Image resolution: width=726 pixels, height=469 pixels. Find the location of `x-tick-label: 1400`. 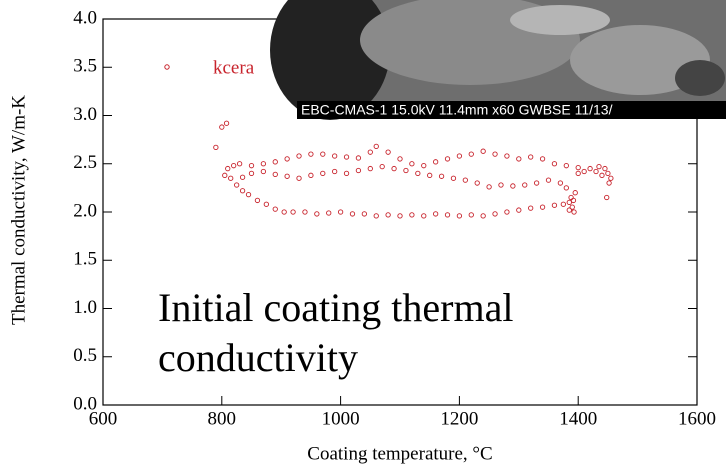

x-tick-label: 1400 is located at coordinates (578, 418).